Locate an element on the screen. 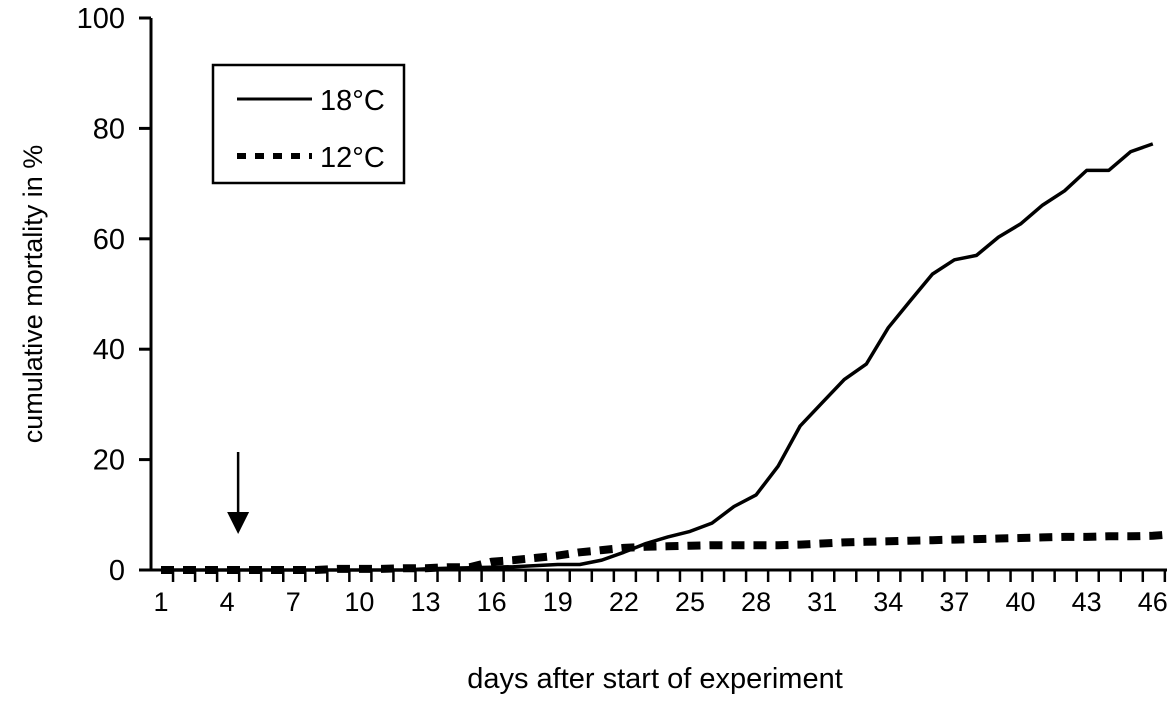 The width and height of the screenshot is (1167, 703). series-line-12c is located at coordinates (664, 552).